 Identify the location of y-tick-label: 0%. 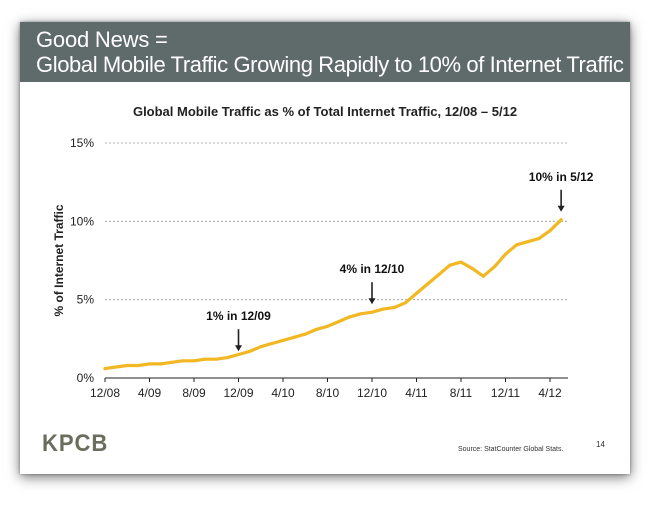
(86, 378).